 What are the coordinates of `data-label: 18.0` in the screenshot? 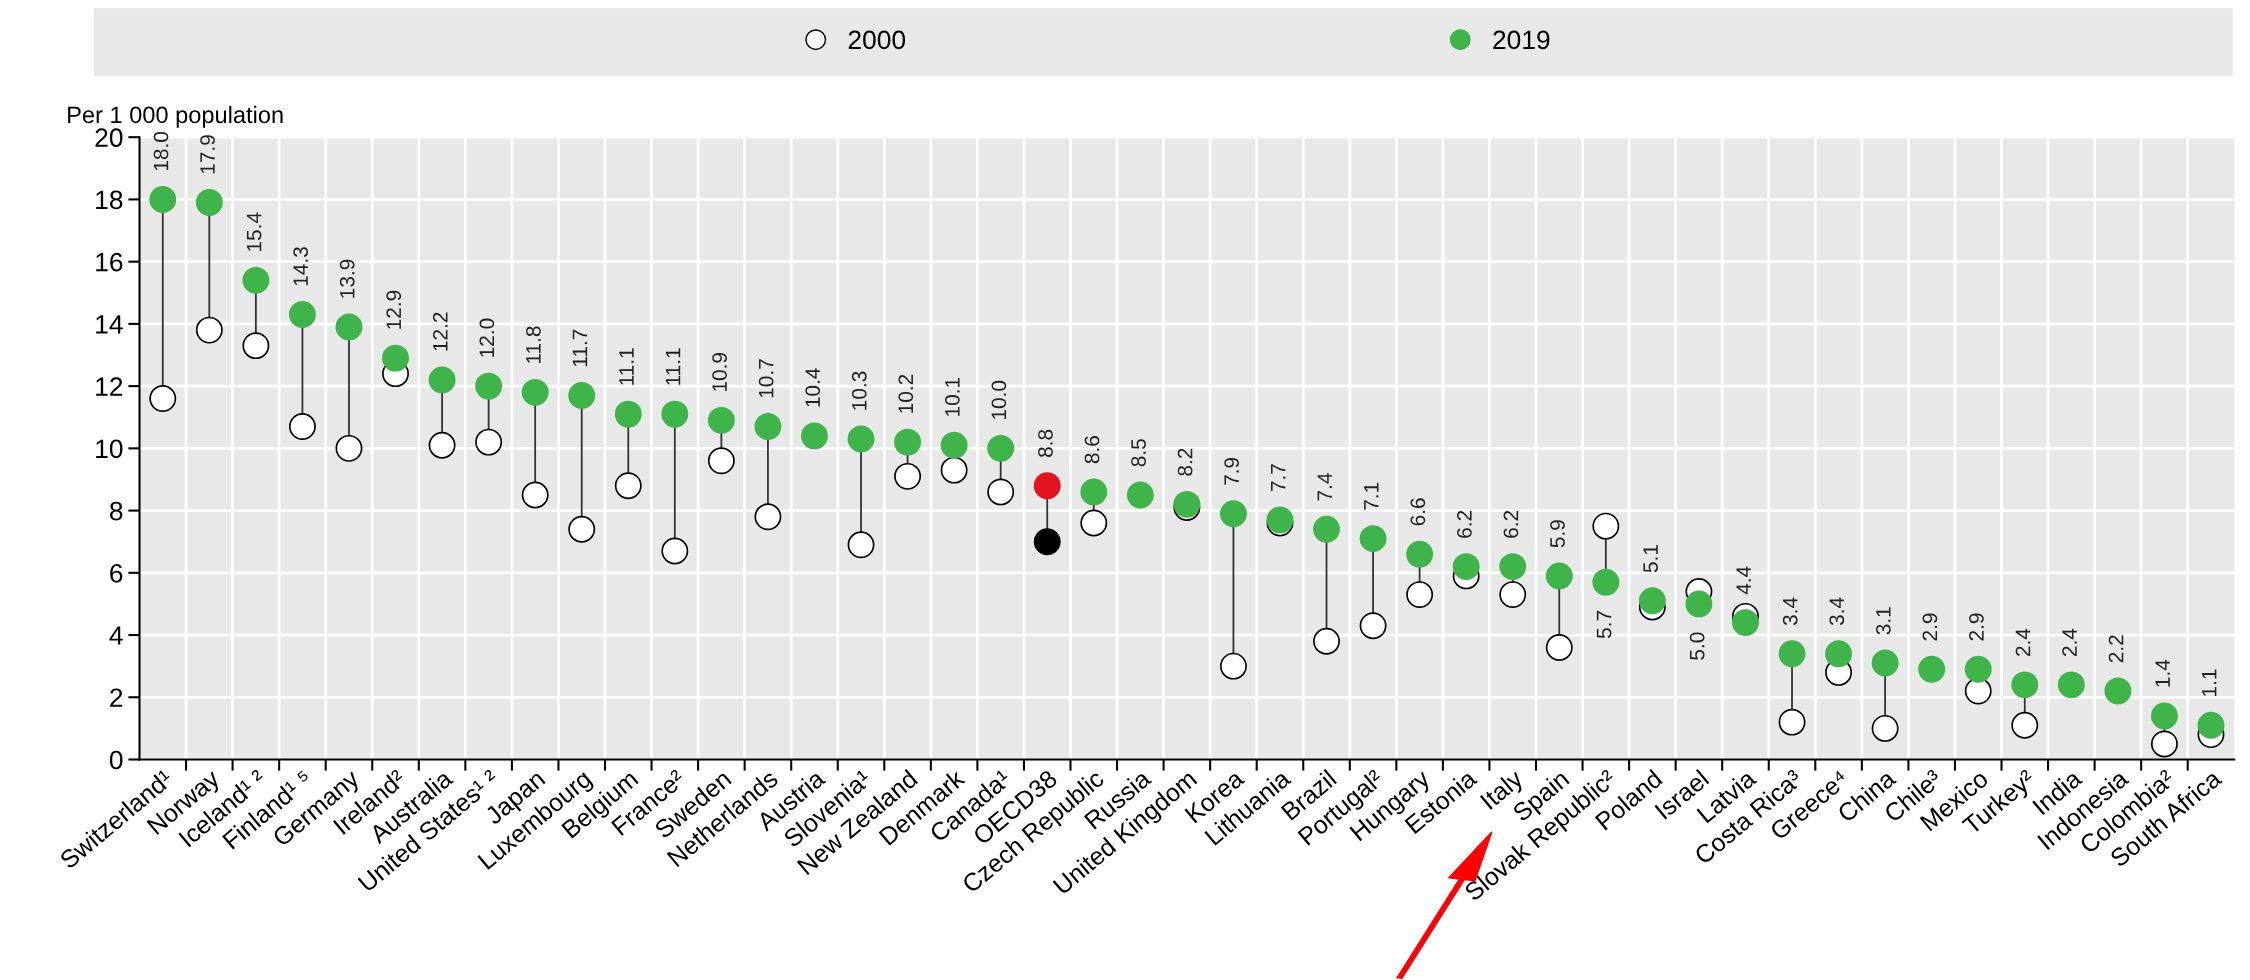 It's located at (161, 151).